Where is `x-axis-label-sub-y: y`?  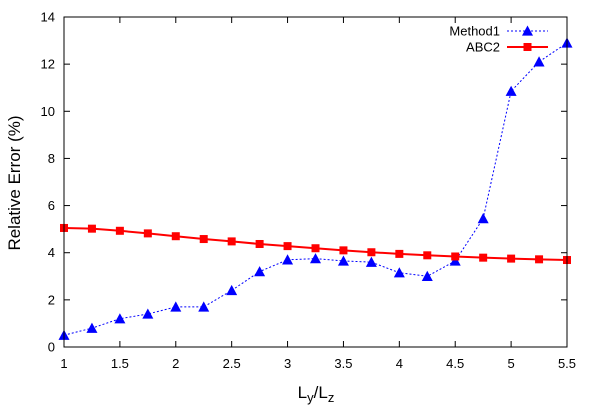 x-axis-label-sub-y: y is located at coordinates (310, 397).